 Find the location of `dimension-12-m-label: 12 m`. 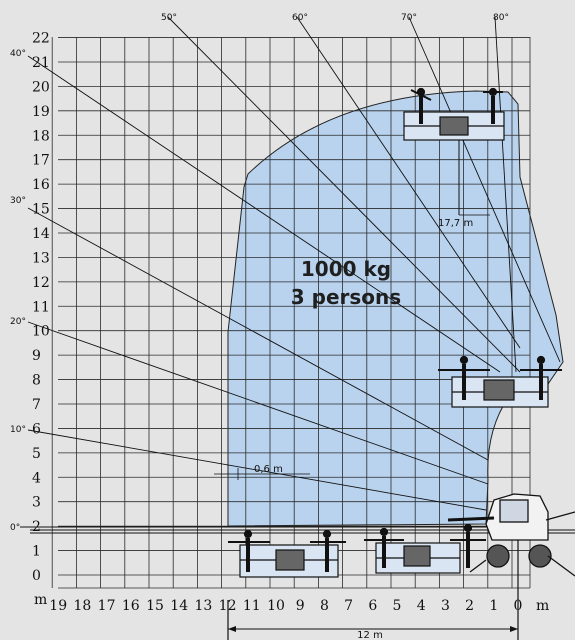

dimension-12-m-label: 12 m is located at coordinates (370, 635).